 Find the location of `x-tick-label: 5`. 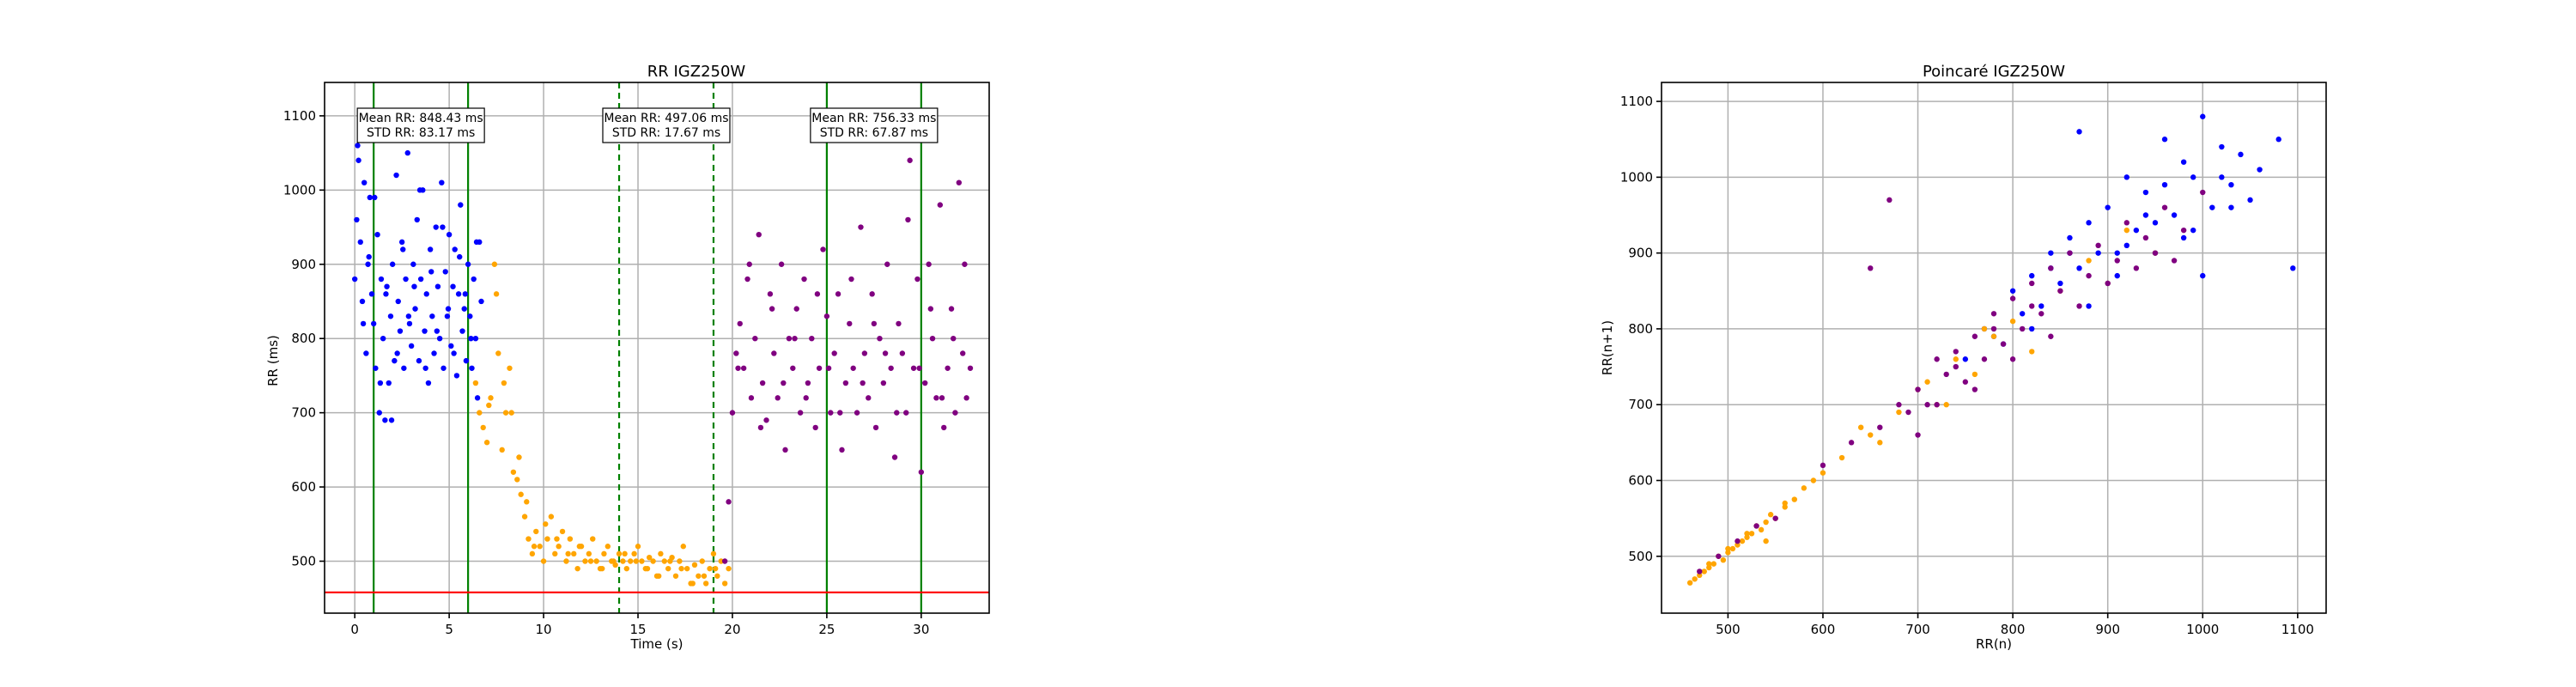

x-tick-label: 5 is located at coordinates (449, 629).